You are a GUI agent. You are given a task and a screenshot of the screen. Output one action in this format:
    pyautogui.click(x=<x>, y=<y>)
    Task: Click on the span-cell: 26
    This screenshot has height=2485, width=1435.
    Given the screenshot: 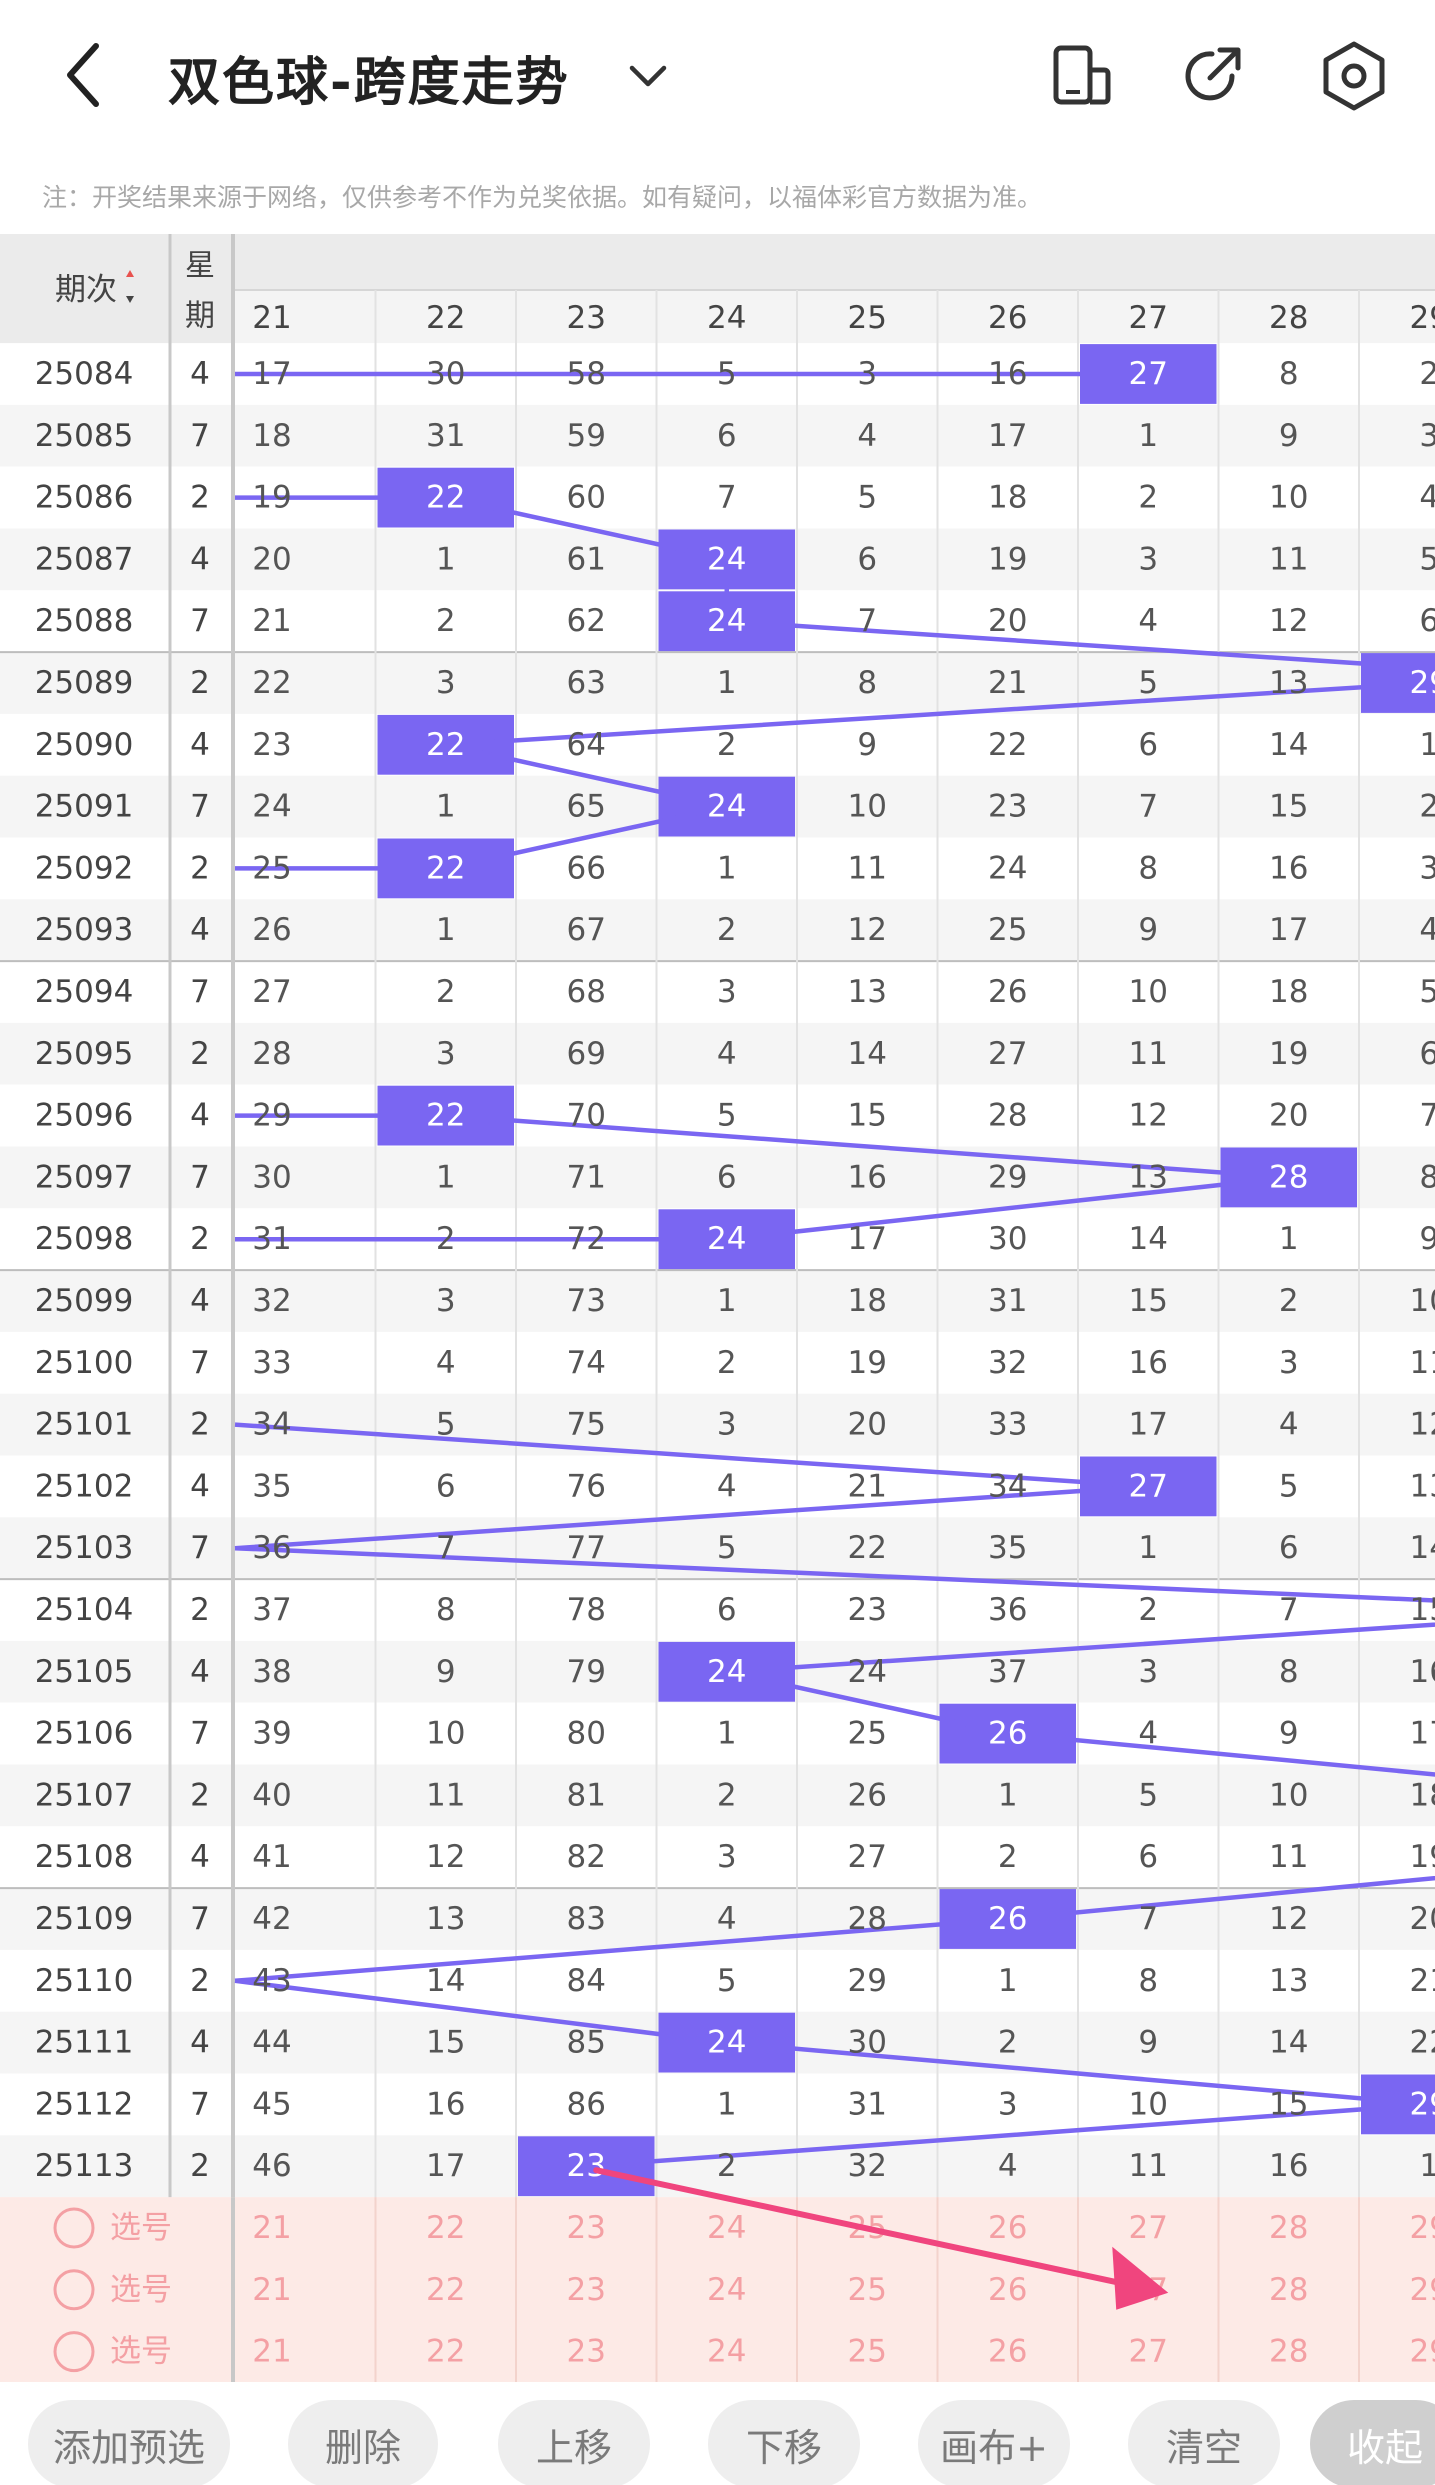 What is the action you would take?
    pyautogui.click(x=867, y=1795)
    